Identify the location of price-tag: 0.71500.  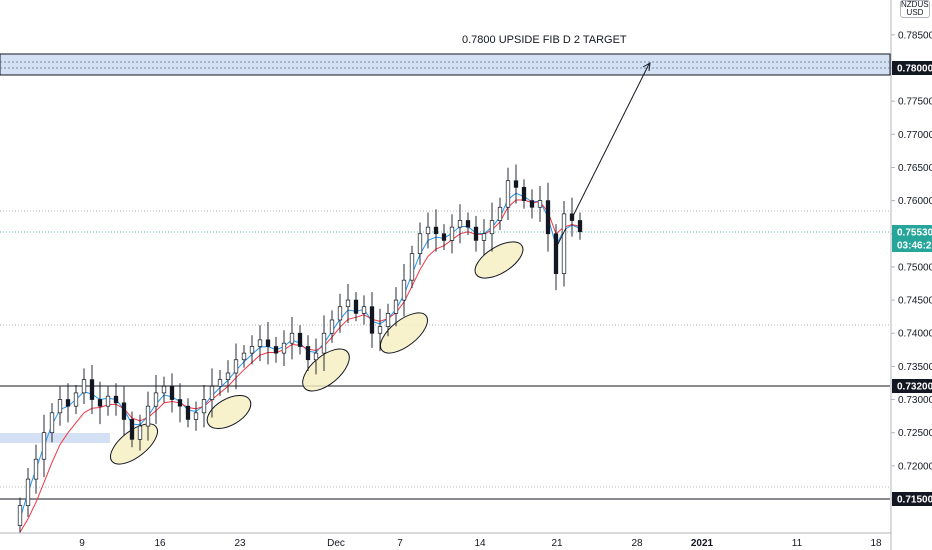
(912, 499).